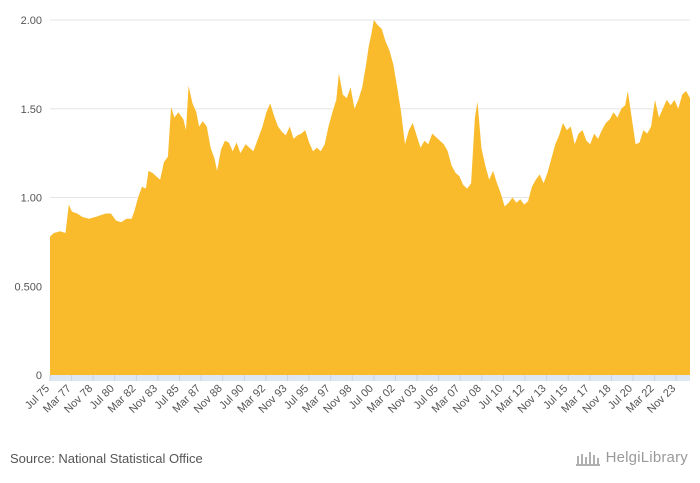  I want to click on library-icon, so click(587, 458).